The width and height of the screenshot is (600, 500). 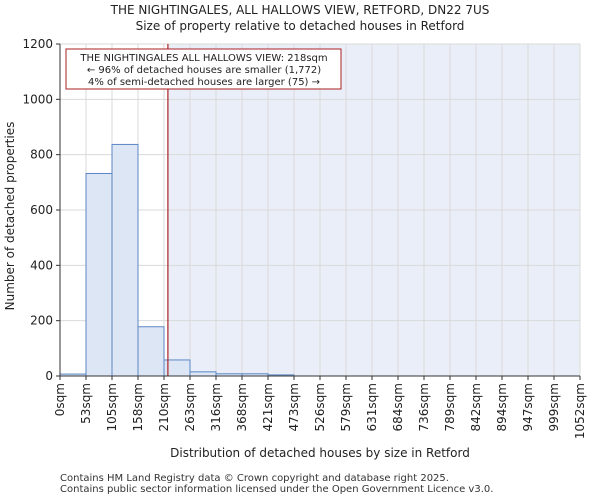 I want to click on x-tick-label: 789sqm, so click(x=450, y=407).